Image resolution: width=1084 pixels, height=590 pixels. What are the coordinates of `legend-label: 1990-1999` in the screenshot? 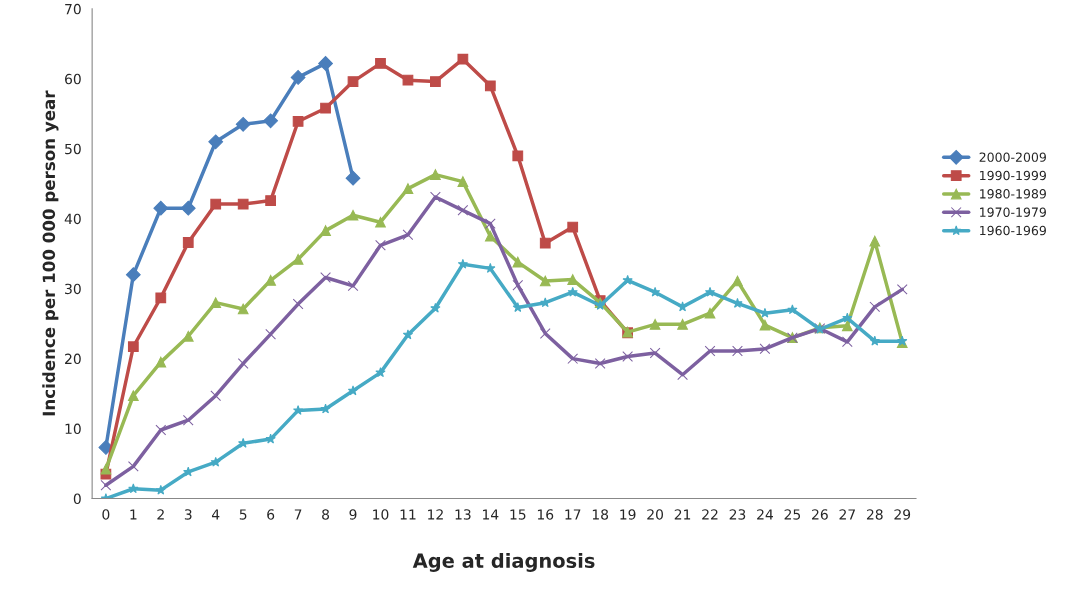 It's located at (1013, 175).